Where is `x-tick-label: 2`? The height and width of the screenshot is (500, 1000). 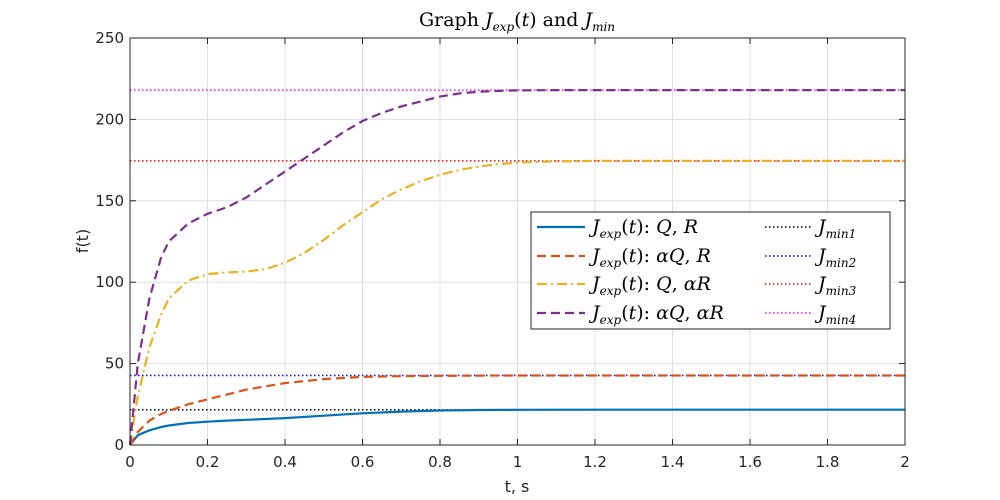 x-tick-label: 2 is located at coordinates (905, 462).